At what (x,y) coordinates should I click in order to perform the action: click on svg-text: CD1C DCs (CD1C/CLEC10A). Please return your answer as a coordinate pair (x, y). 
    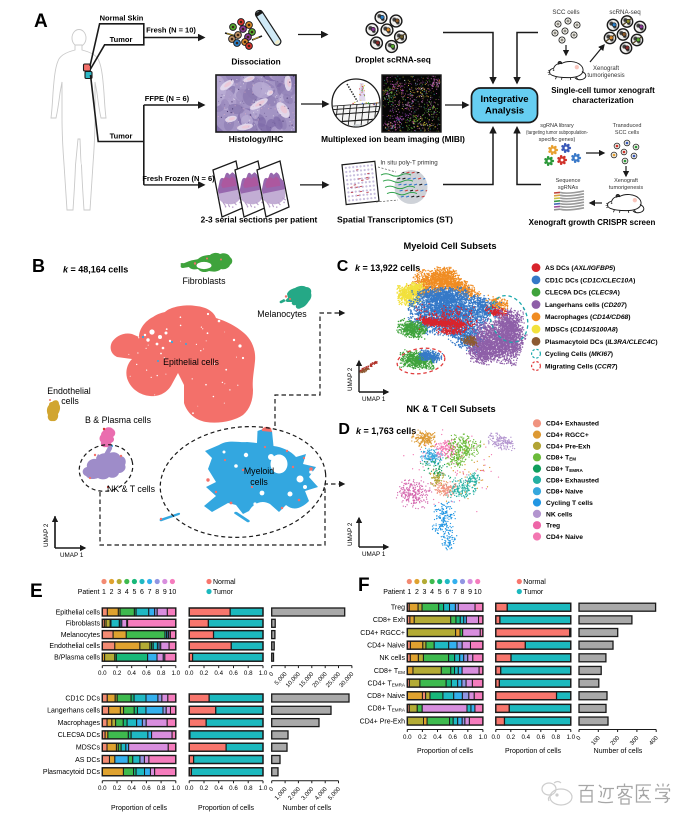
    Looking at the image, I should click on (590, 280).